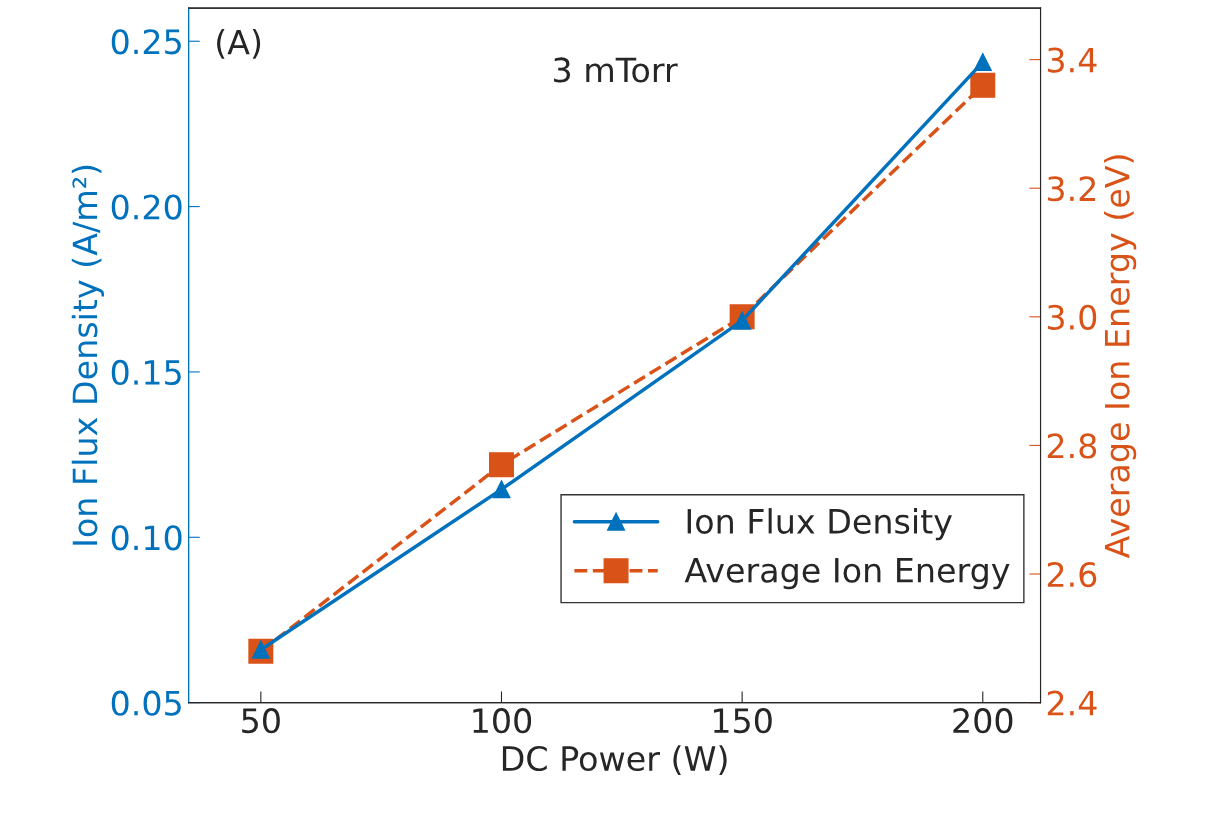 This screenshot has width=1217, height=817. Describe the element at coordinates (614, 760) in the screenshot. I see `x-axis-title: DC Power (W)` at that location.